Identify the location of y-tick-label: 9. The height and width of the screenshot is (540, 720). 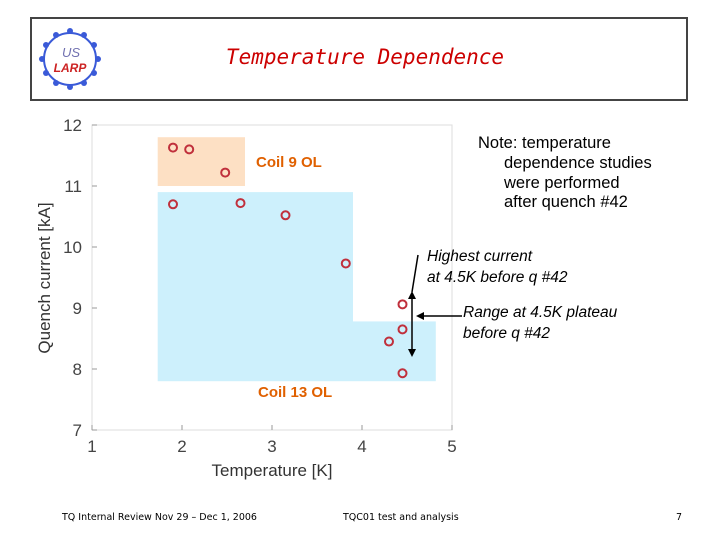
(77, 308).